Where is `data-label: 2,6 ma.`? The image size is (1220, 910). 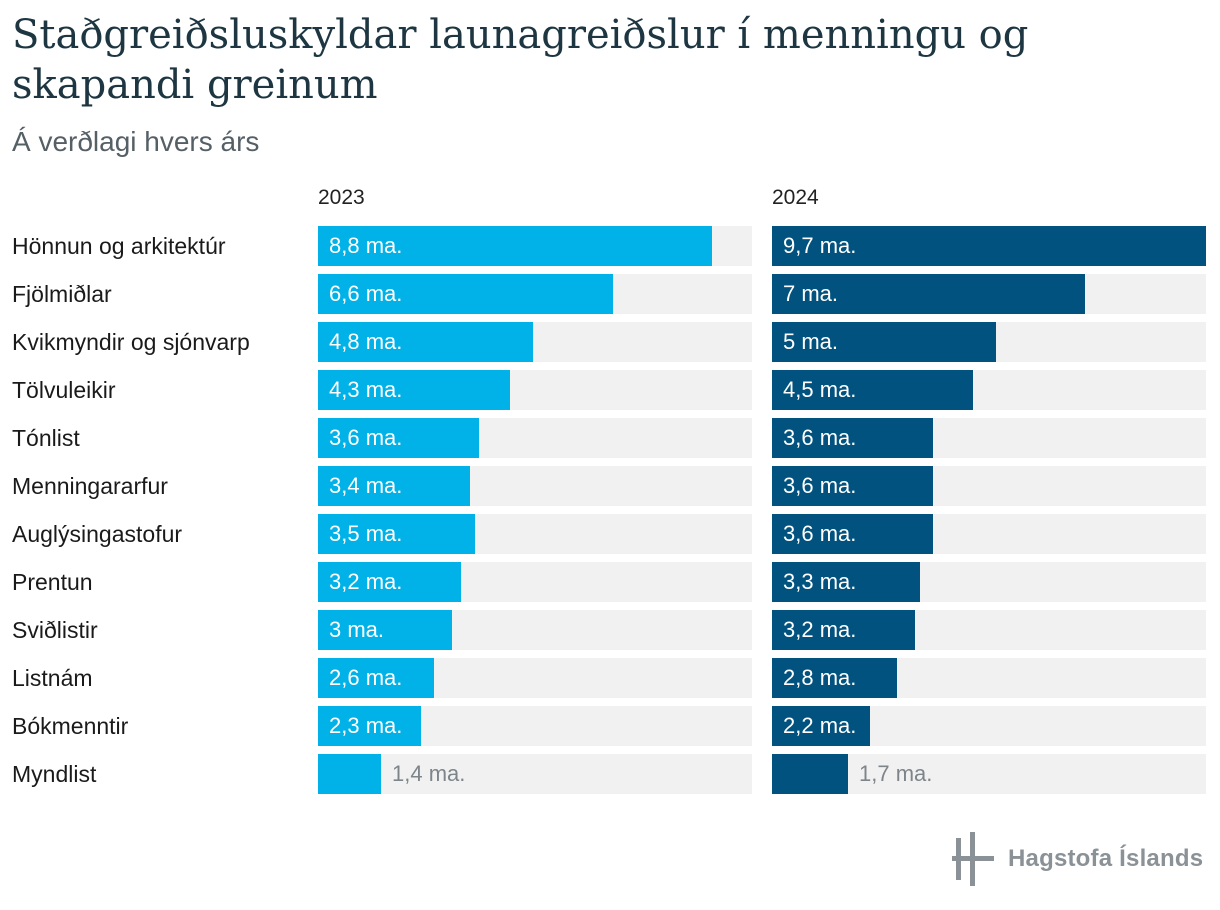 data-label: 2,6 ma. is located at coordinates (366, 677).